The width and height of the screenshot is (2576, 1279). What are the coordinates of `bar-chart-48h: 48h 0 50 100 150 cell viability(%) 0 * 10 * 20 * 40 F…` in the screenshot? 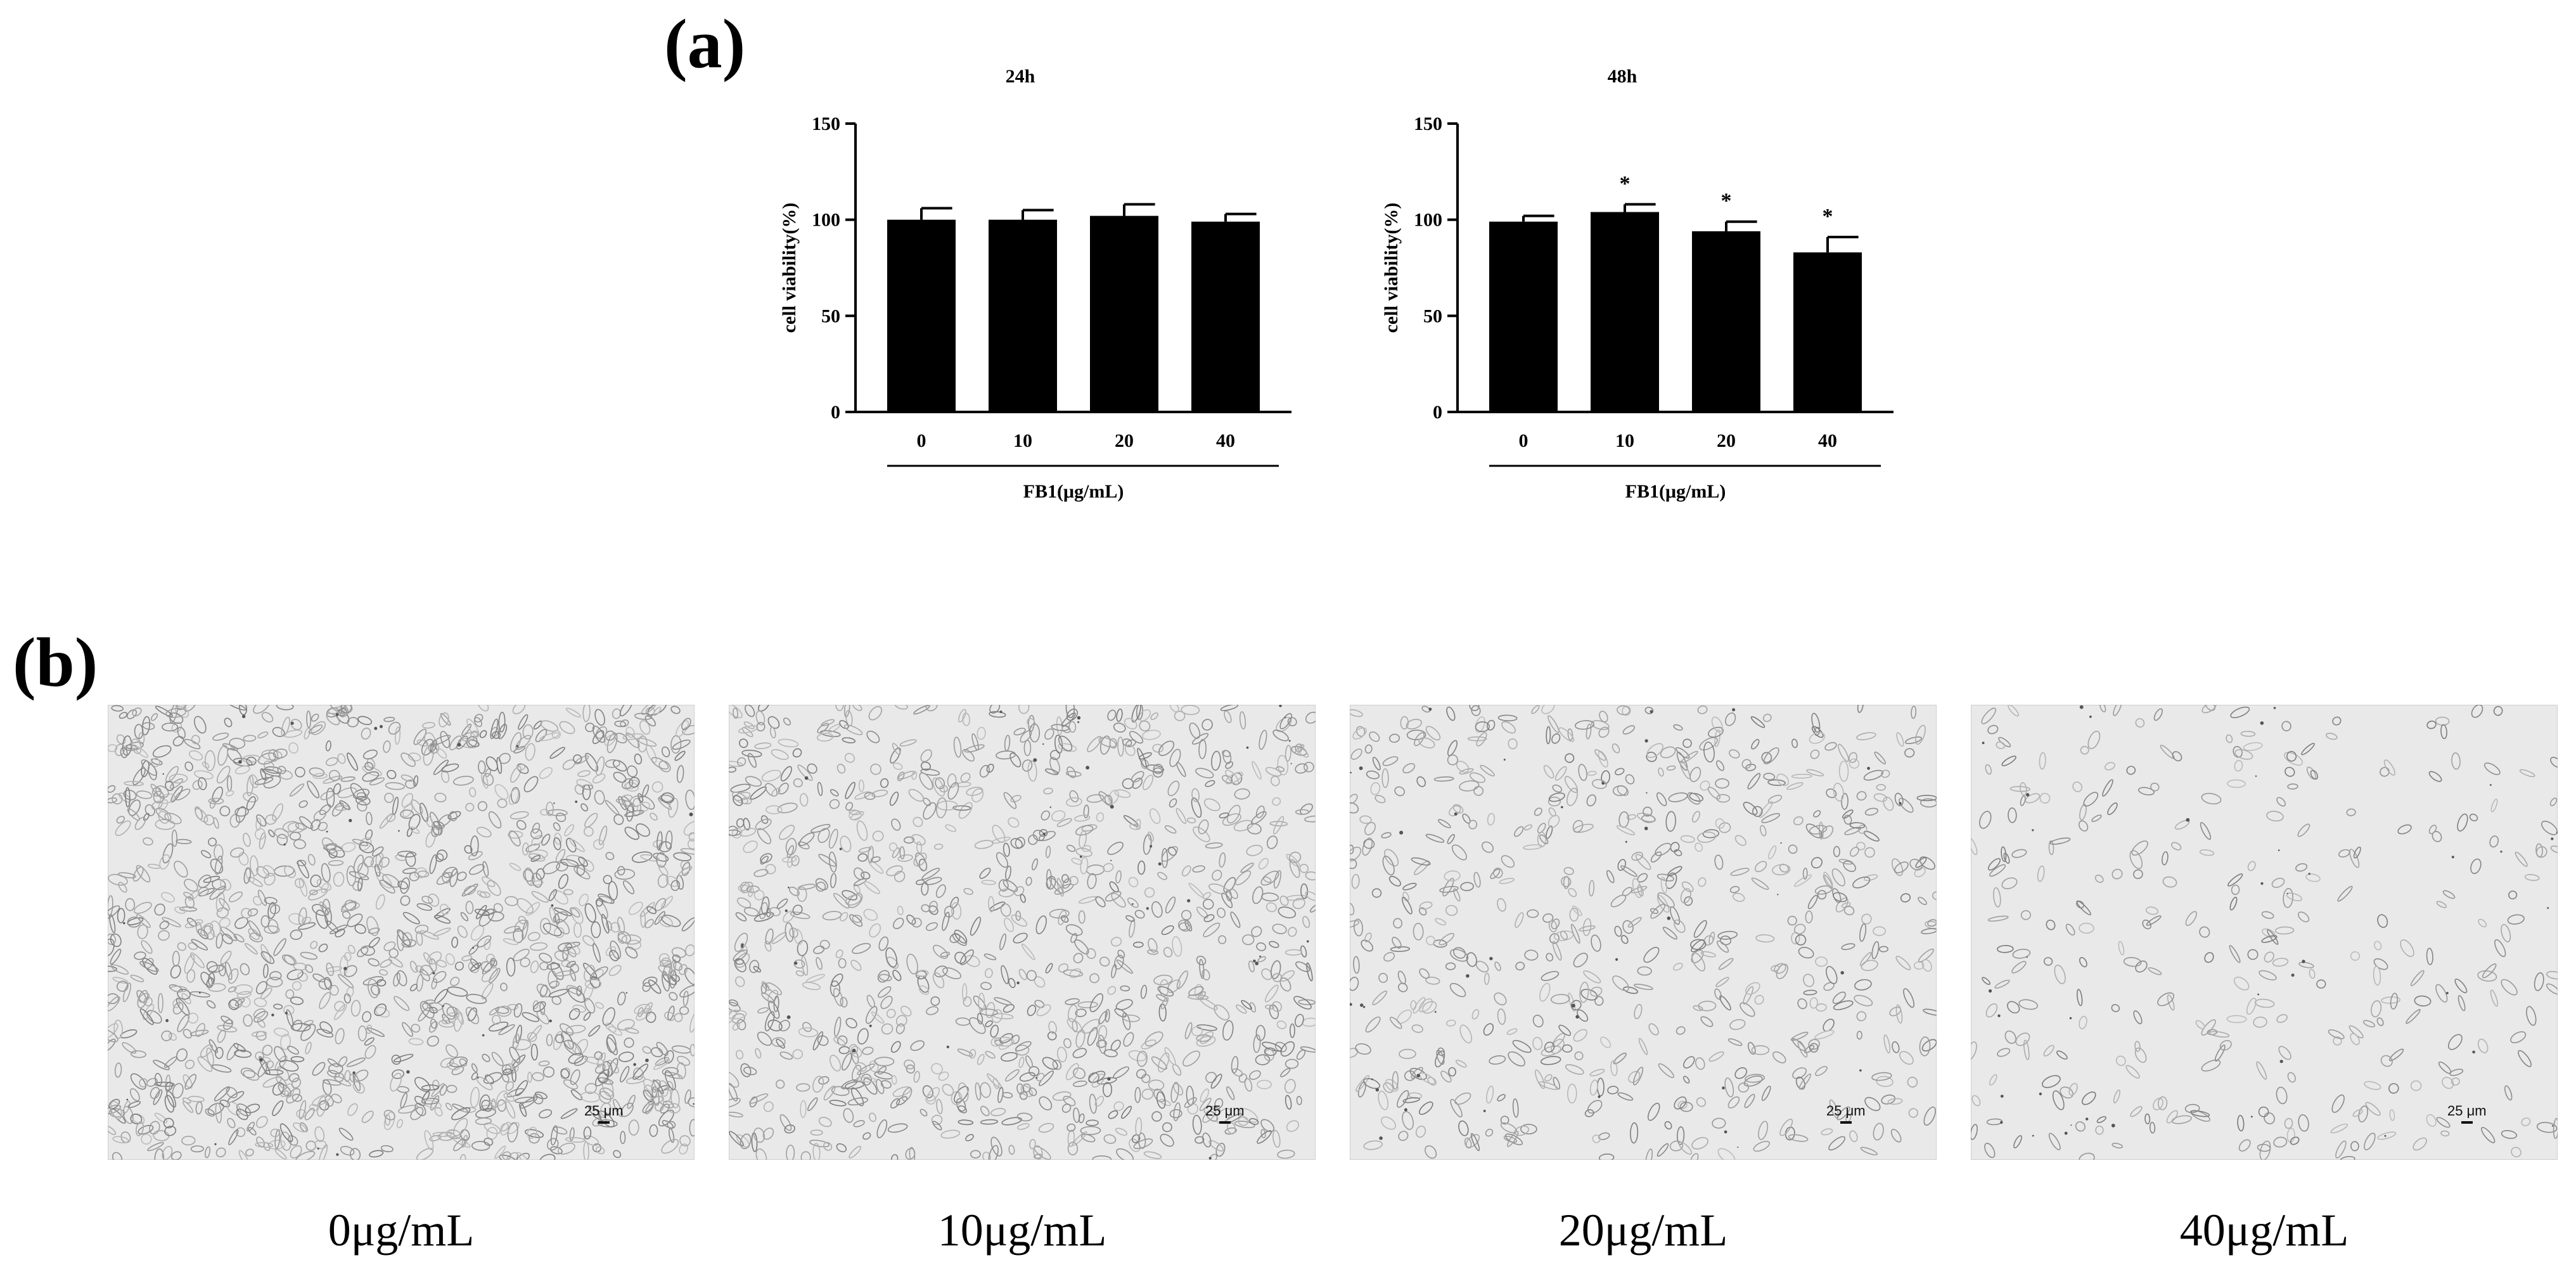 It's located at (1637, 284).